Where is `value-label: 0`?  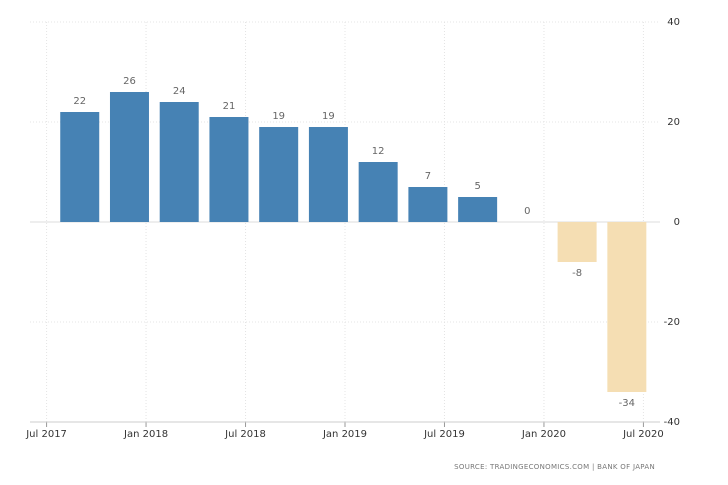 value-label: 0 is located at coordinates (527, 211).